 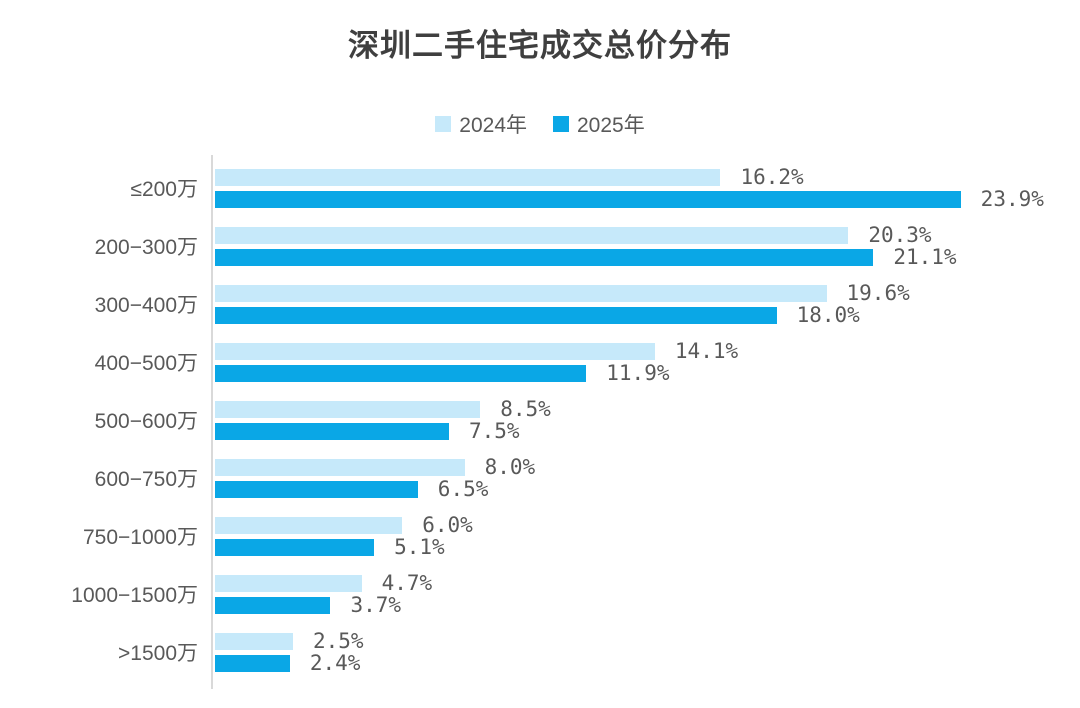 I want to click on category-label: 750−1000万, so click(x=140, y=537).